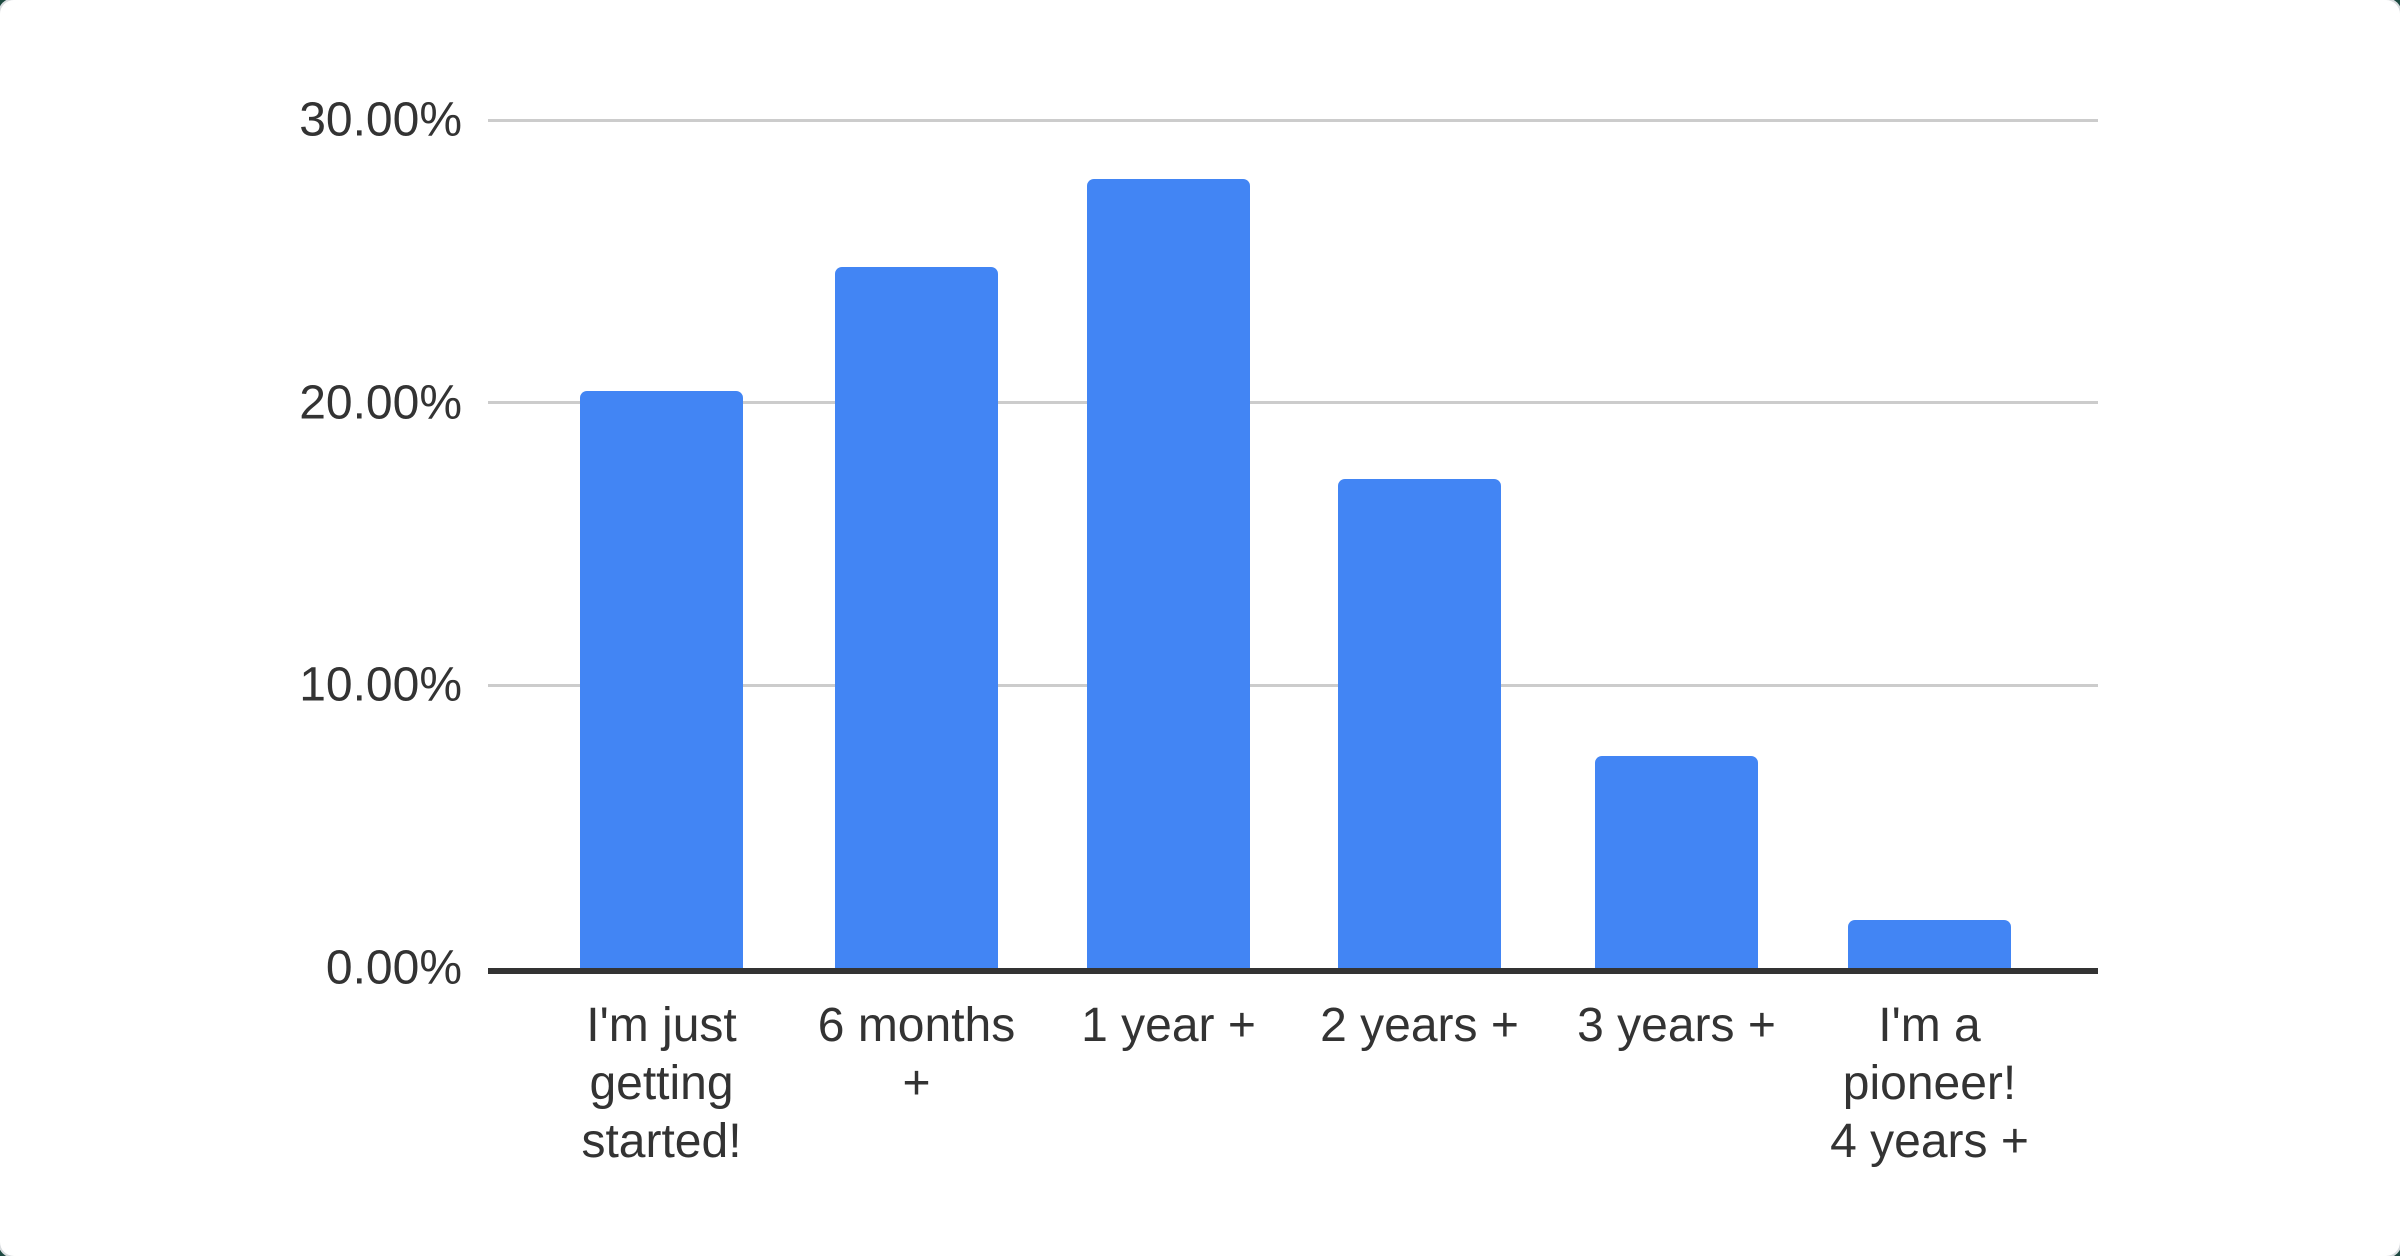  I want to click on x-axis-line, so click(1293, 971).